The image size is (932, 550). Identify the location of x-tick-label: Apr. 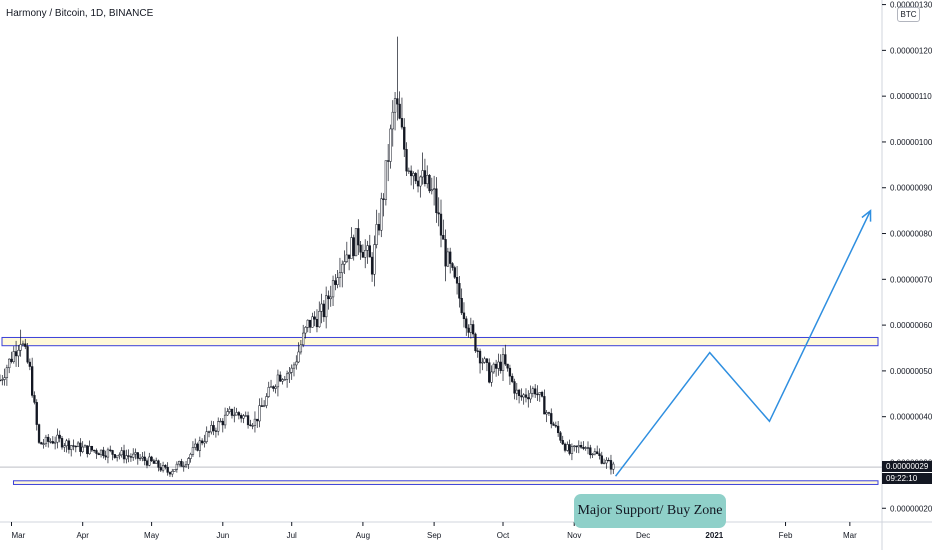
(82, 535).